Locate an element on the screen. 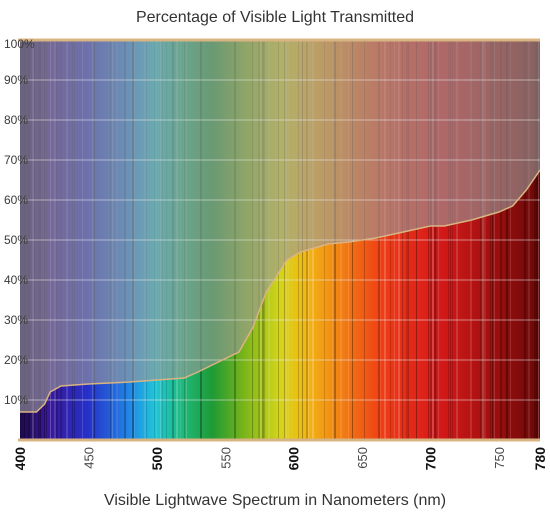  chart-title: Percentage of Visible Light Transmitted is located at coordinates (275, 17).